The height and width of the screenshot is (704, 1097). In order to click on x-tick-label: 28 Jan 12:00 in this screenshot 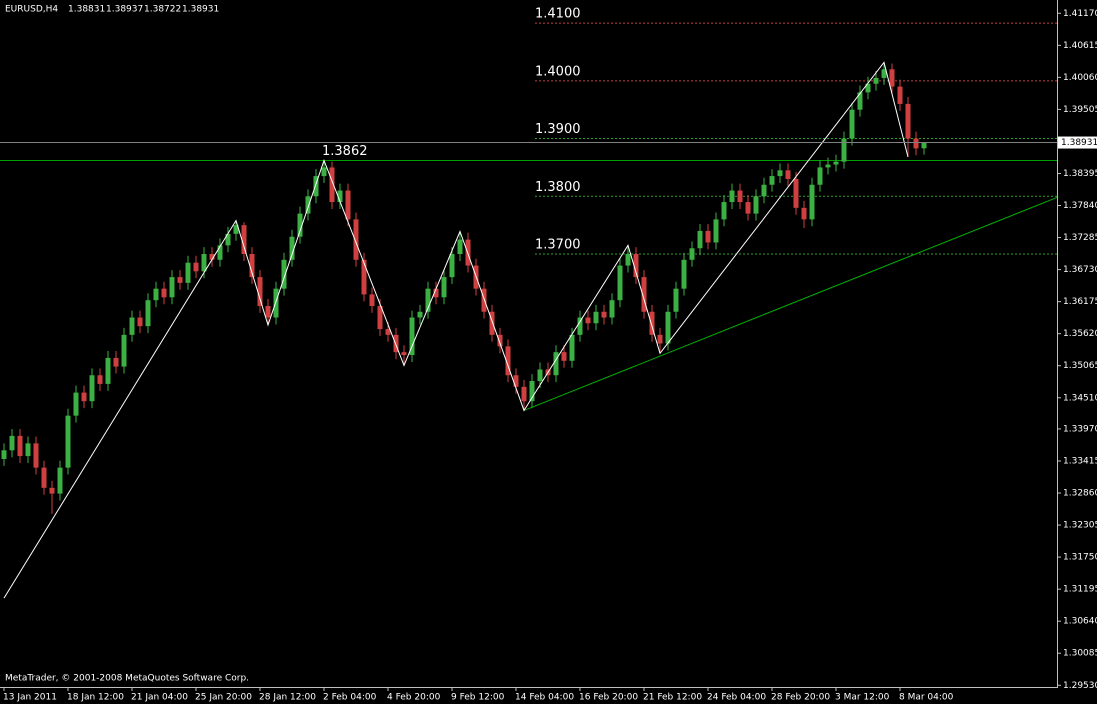, I will do `click(287, 698)`.